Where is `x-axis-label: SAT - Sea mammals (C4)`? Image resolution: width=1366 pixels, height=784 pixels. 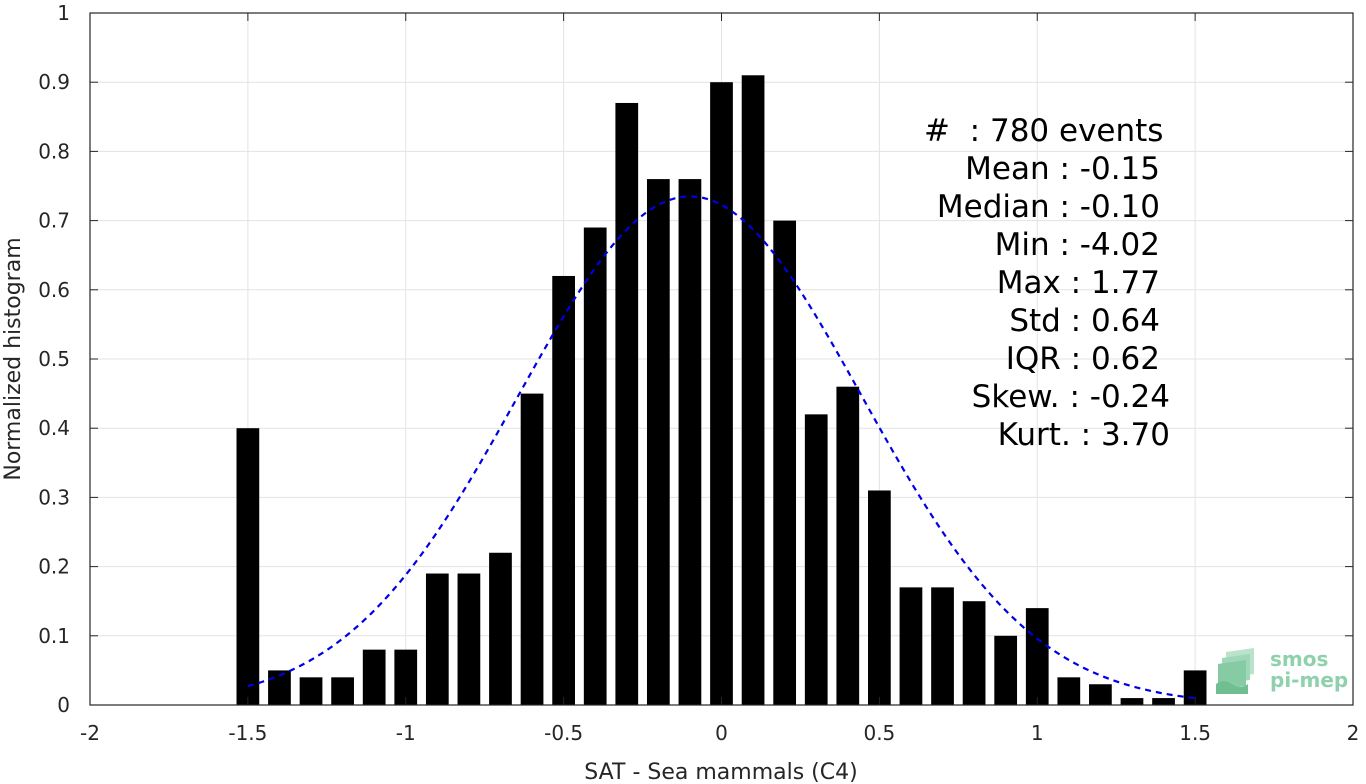
x-axis-label: SAT - Sea mammals (C4) is located at coordinates (720, 772).